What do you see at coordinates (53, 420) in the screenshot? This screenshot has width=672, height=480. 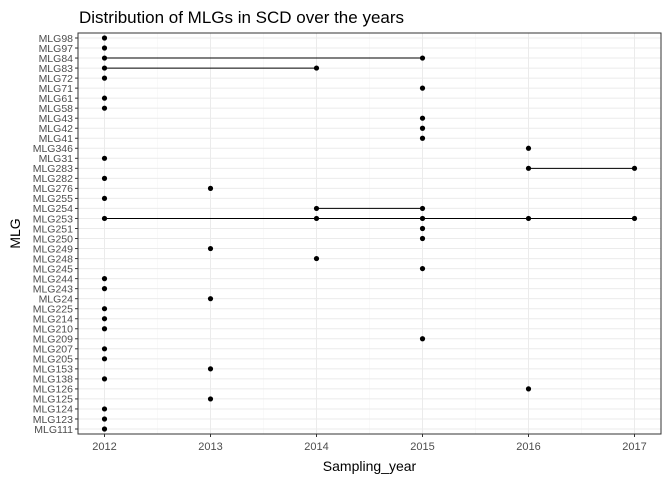 I see `y-tick-label: MLG123` at bounding box center [53, 420].